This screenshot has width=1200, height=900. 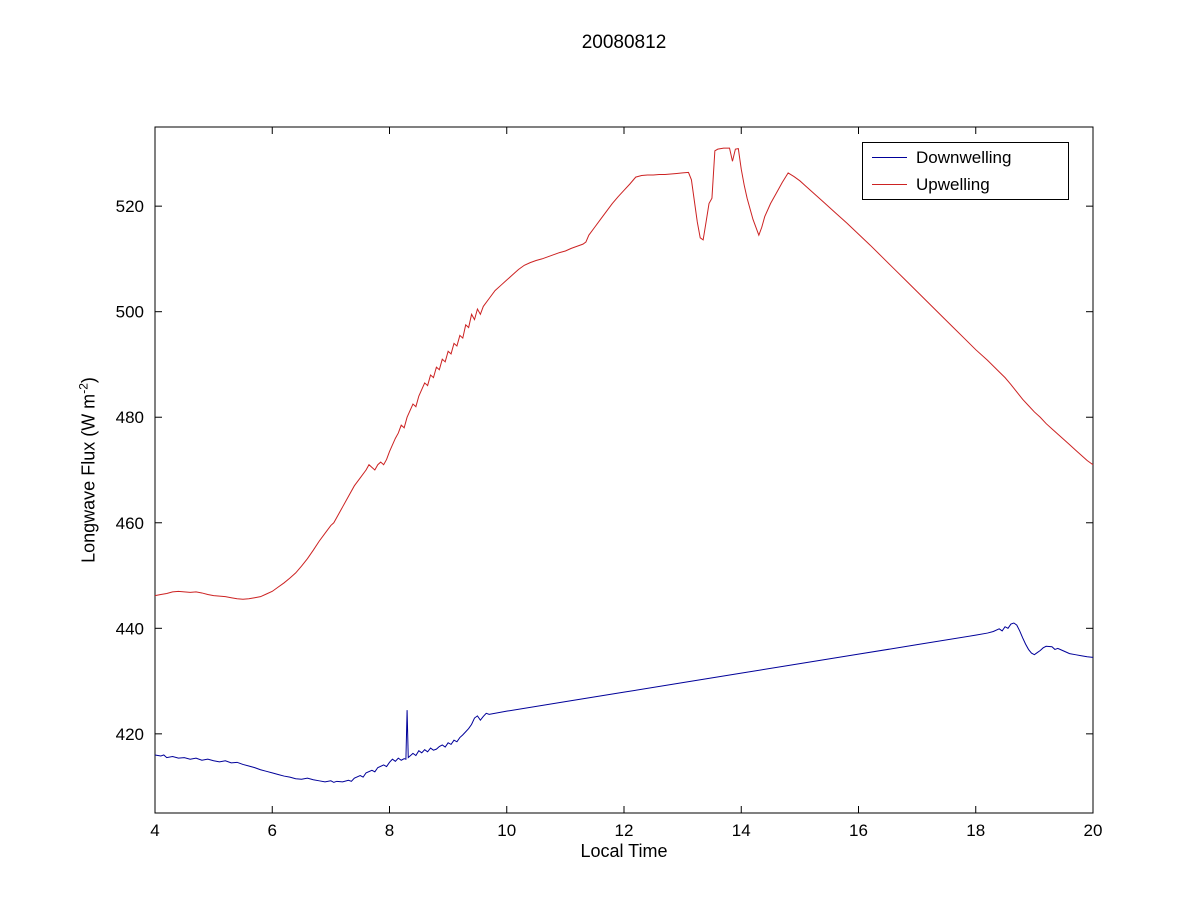 I want to click on legend-entry-upwelling: Upwelling, so click(x=965, y=184).